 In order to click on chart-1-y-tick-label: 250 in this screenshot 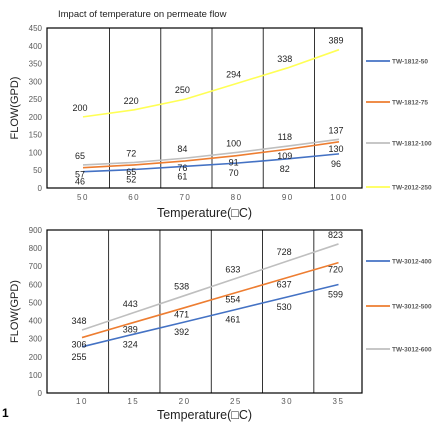, I will do `click(36, 99)`.